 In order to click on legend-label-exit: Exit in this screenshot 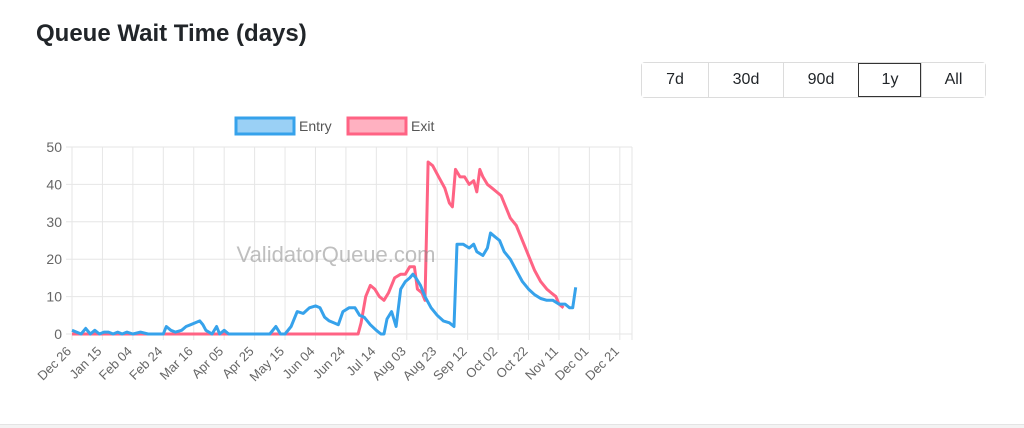, I will do `click(422, 126)`.